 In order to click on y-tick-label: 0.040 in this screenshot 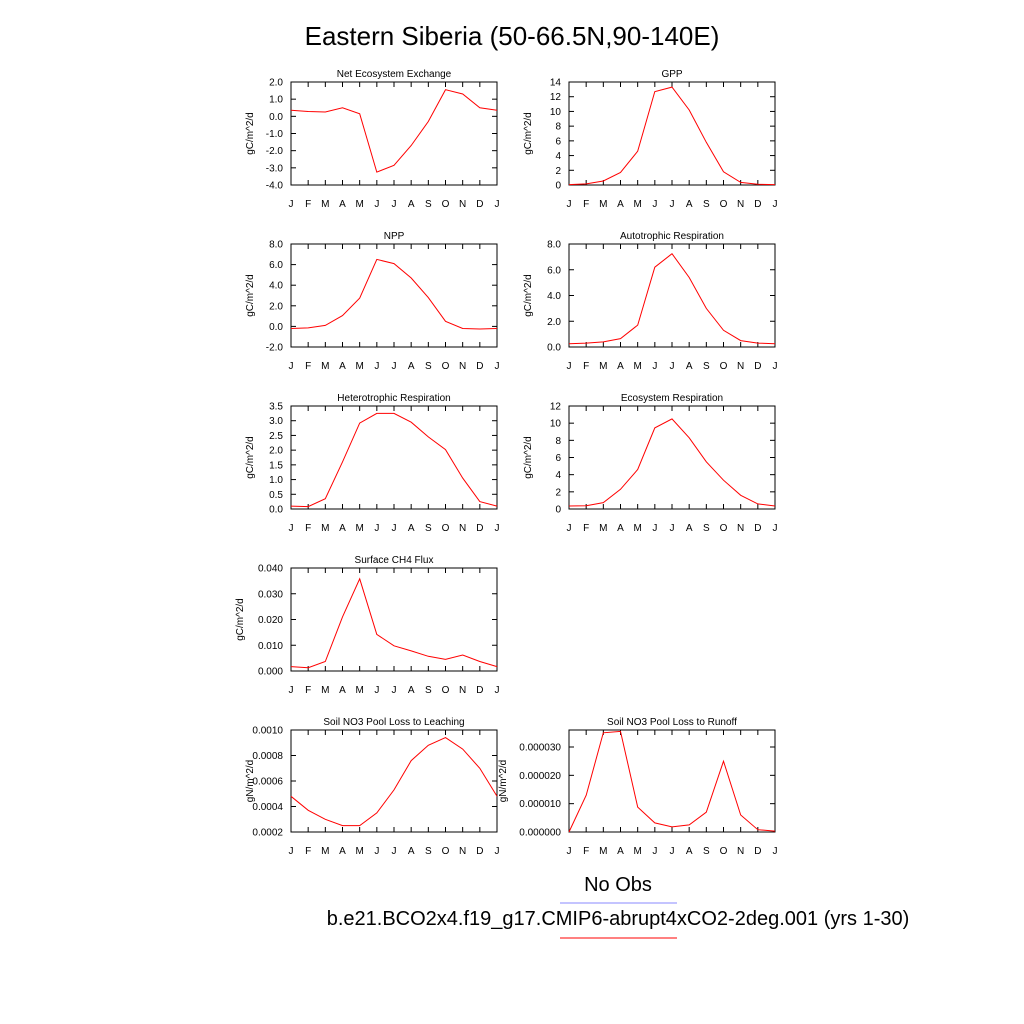, I will do `click(270, 569)`.